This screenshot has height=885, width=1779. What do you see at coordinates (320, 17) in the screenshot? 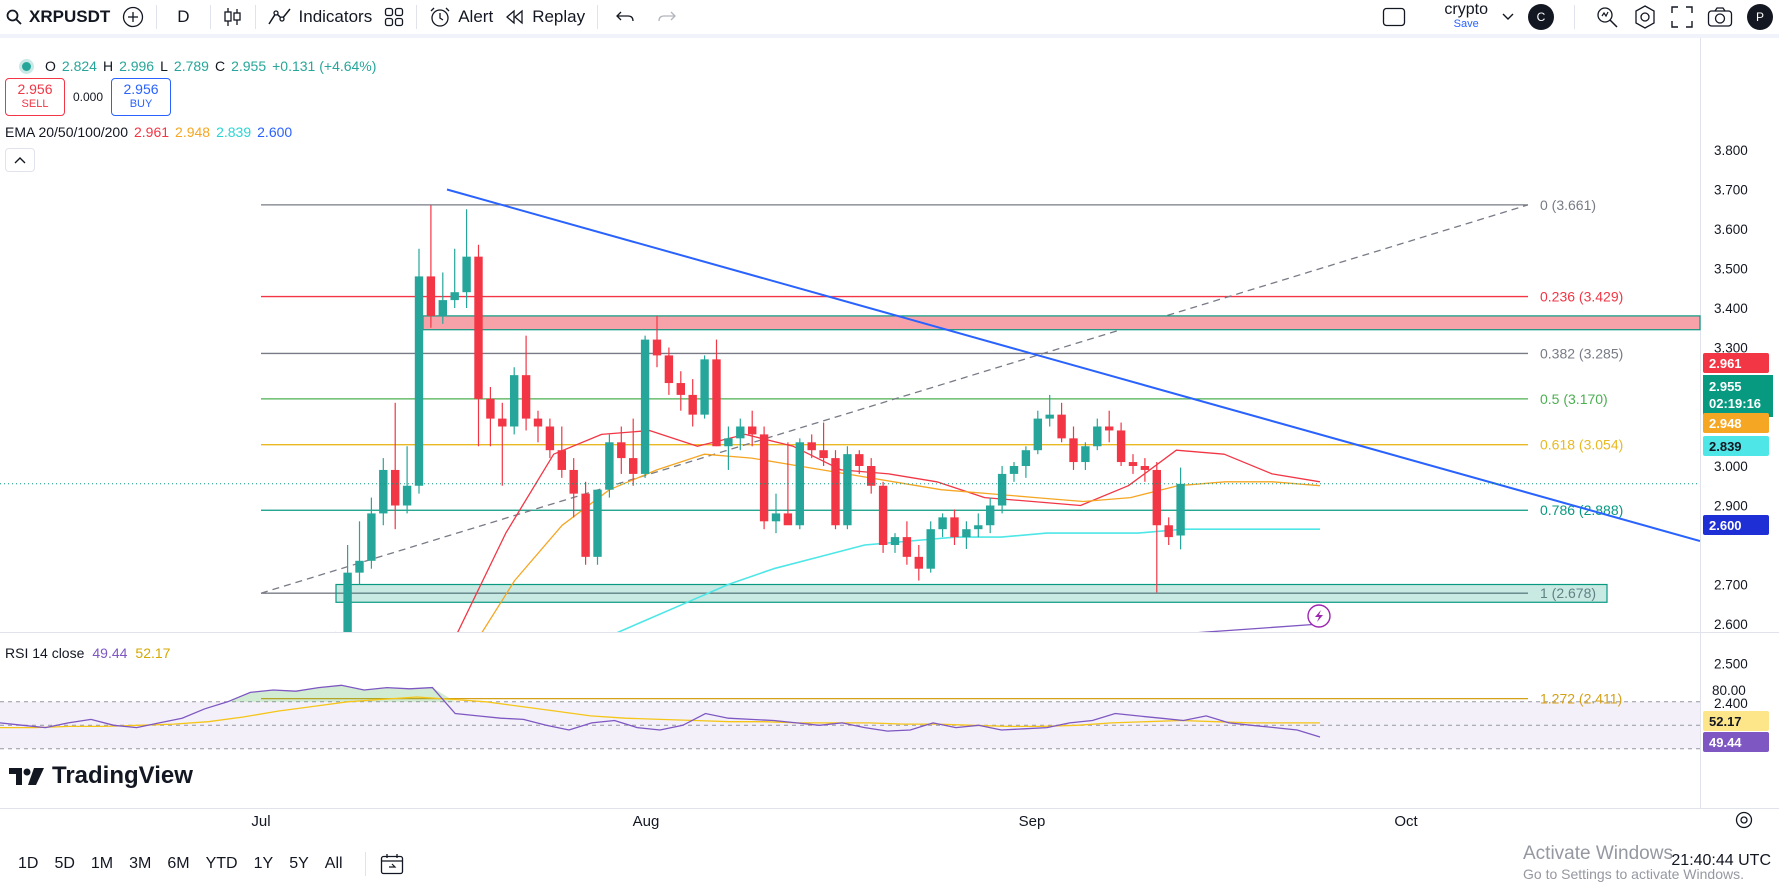
I see `indicators-button: Indicators` at bounding box center [320, 17].